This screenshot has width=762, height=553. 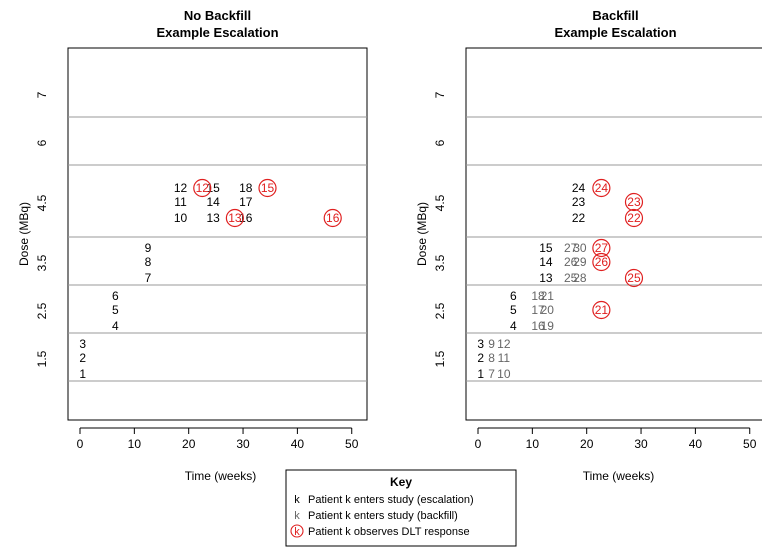 I want to click on y-tick-label: 7, so click(x=42, y=94).